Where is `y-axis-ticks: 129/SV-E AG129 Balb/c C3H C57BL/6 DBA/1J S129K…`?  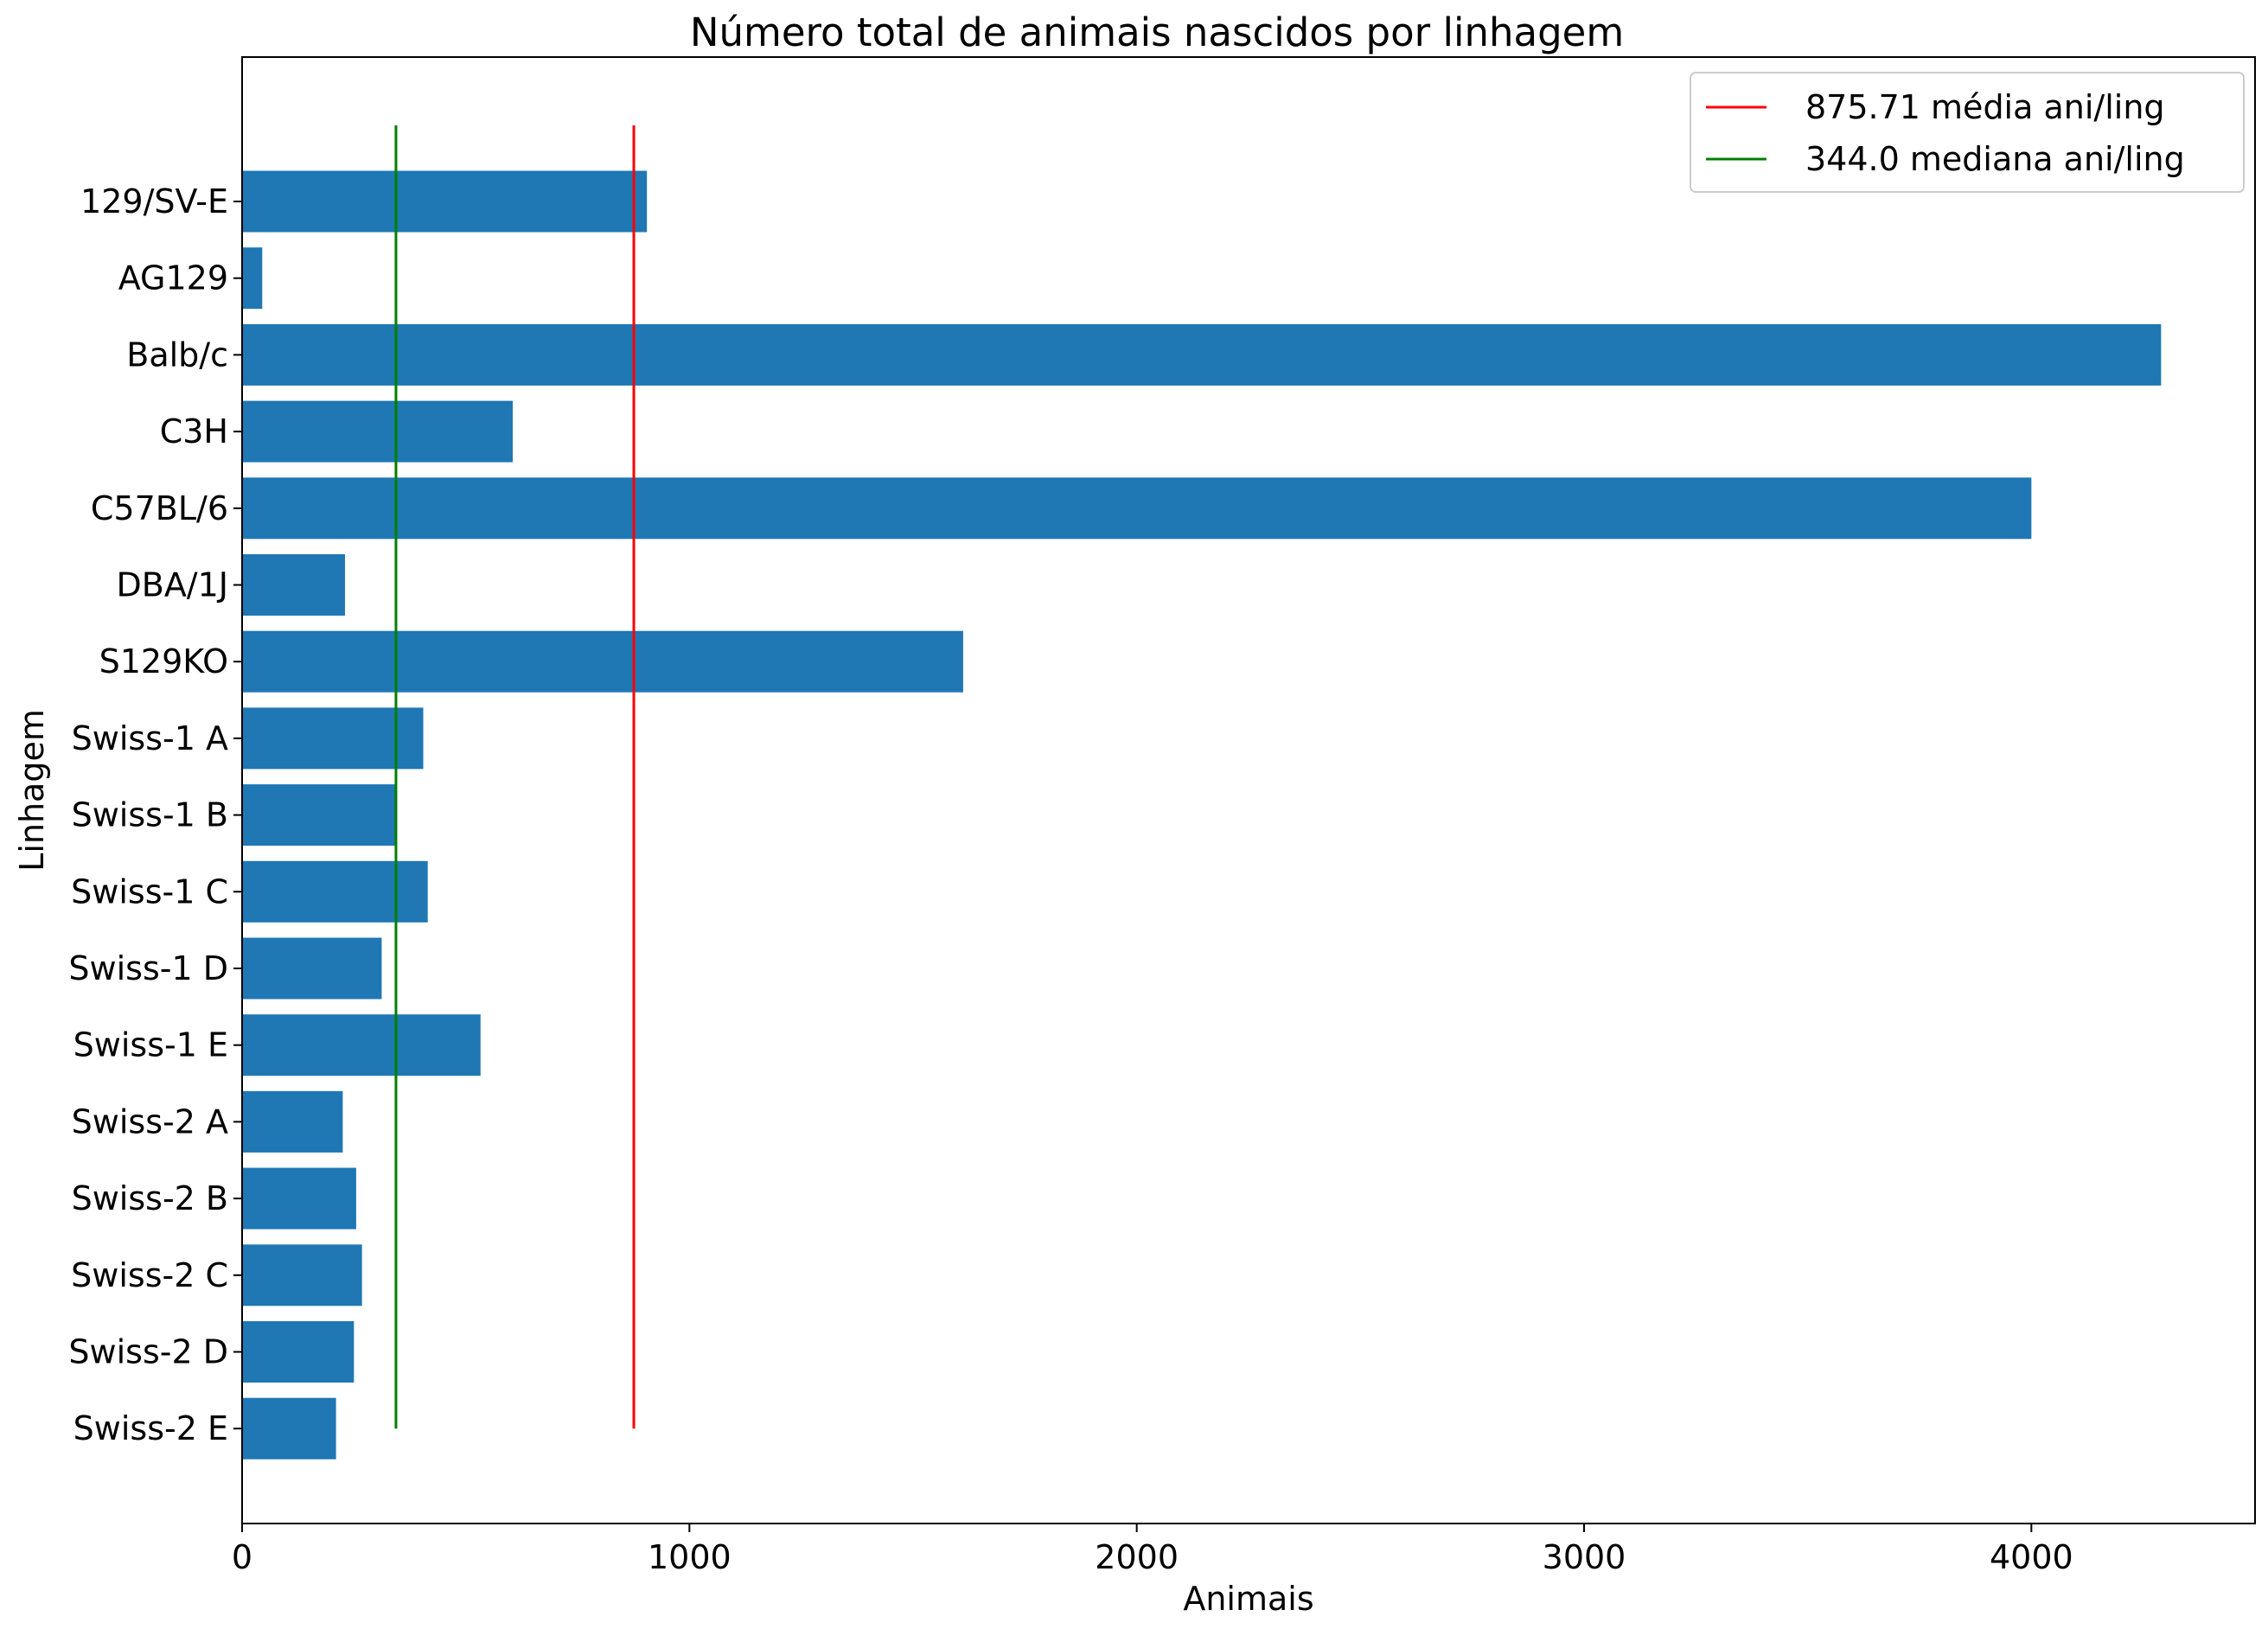 y-axis-ticks: 129/SV-E AG129 Balb/c C3H C57BL/6 DBA/1J S129K… is located at coordinates (155, 814).